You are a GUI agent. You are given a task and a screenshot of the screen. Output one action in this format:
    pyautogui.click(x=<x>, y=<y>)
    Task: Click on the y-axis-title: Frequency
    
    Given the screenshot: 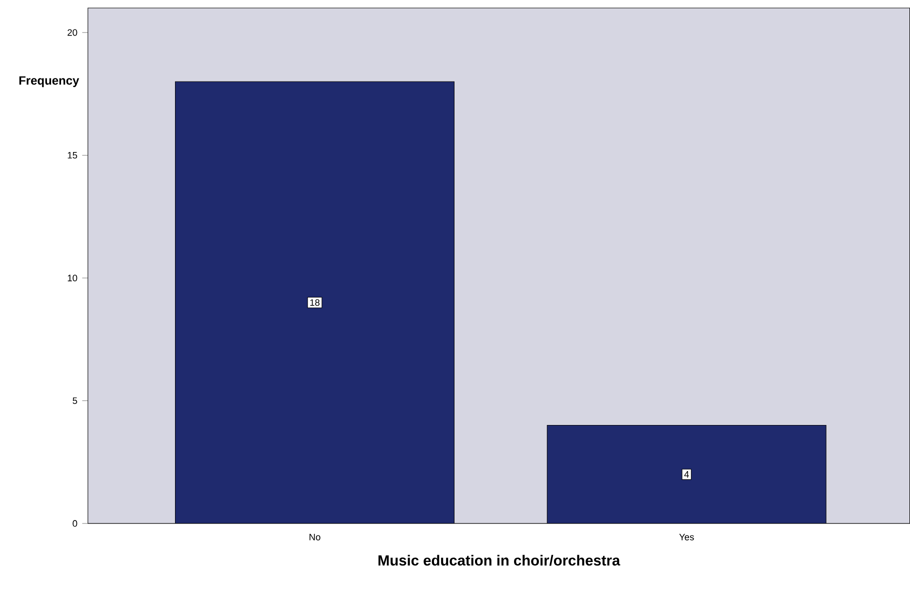 What is the action you would take?
    pyautogui.click(x=49, y=81)
    